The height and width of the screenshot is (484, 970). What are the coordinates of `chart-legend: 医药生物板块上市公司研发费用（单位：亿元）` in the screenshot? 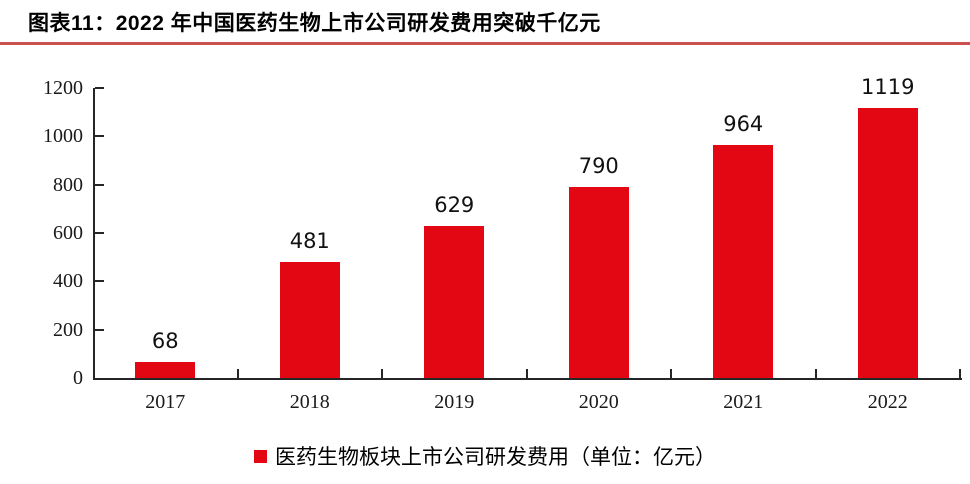 It's located at (485, 456).